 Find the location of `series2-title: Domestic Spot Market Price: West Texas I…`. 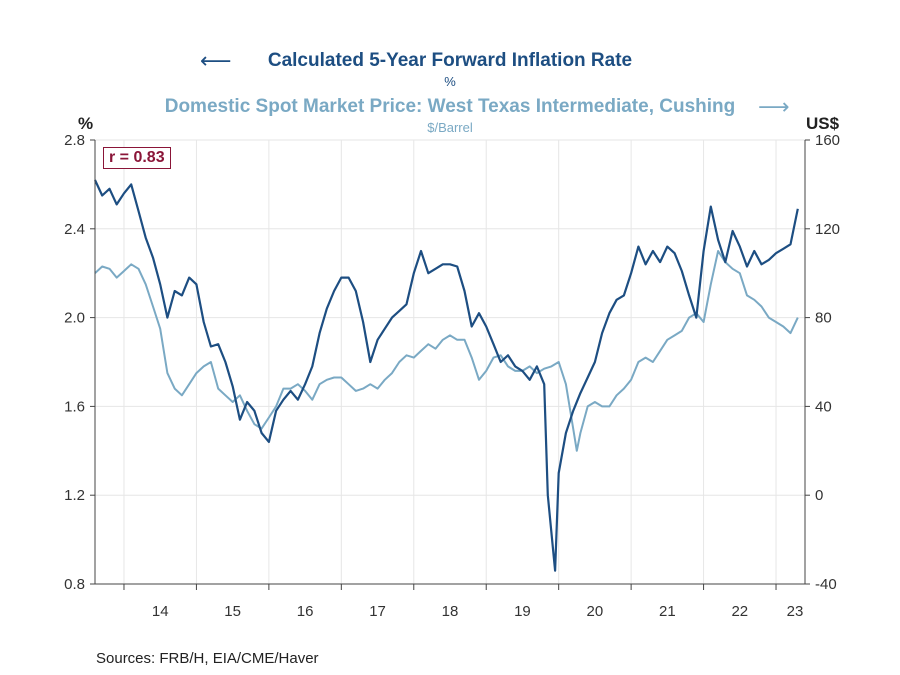

series2-title: Domestic Spot Market Price: West Texas I… is located at coordinates (450, 106).